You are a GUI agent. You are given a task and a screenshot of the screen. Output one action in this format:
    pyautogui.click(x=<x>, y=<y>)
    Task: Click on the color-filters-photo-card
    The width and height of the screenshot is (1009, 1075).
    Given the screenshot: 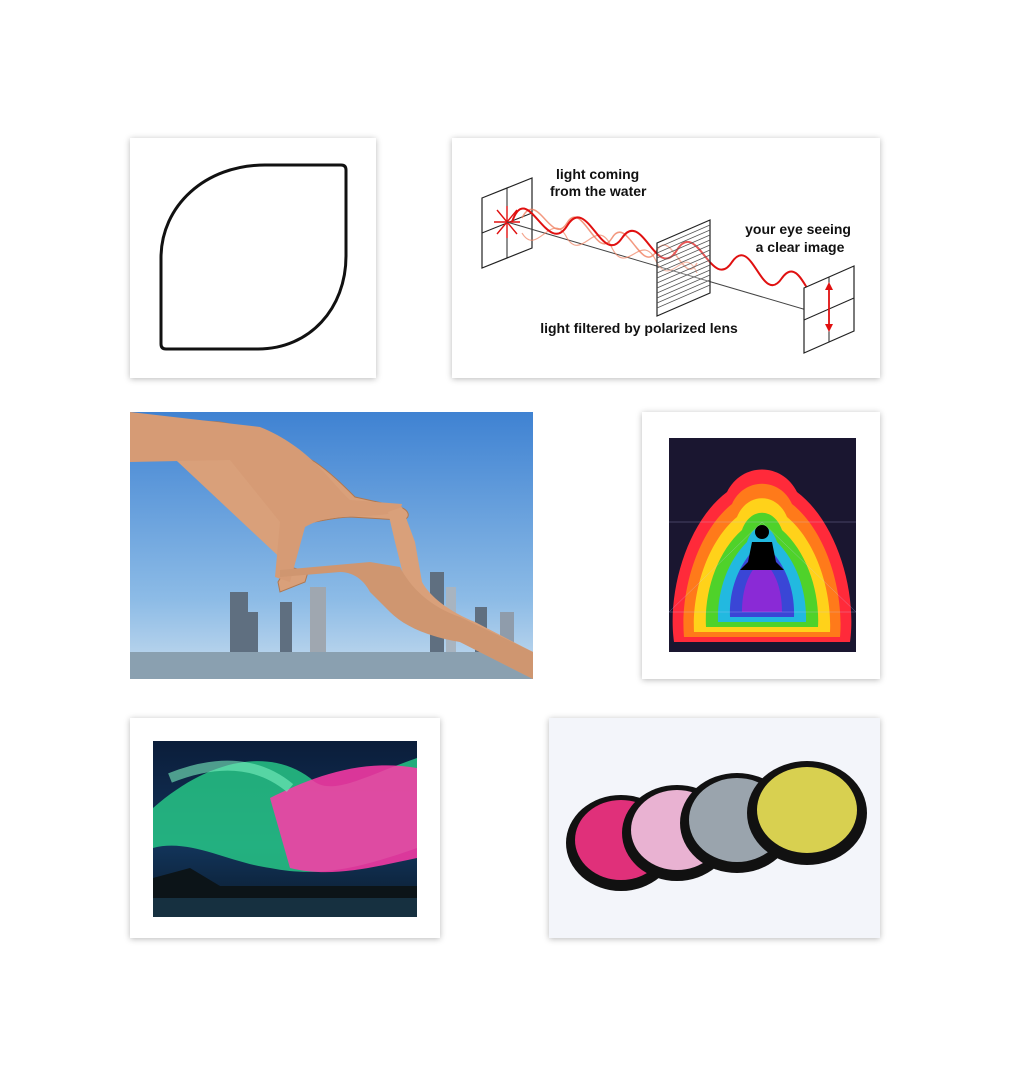 What is the action you would take?
    pyautogui.click(x=714, y=828)
    